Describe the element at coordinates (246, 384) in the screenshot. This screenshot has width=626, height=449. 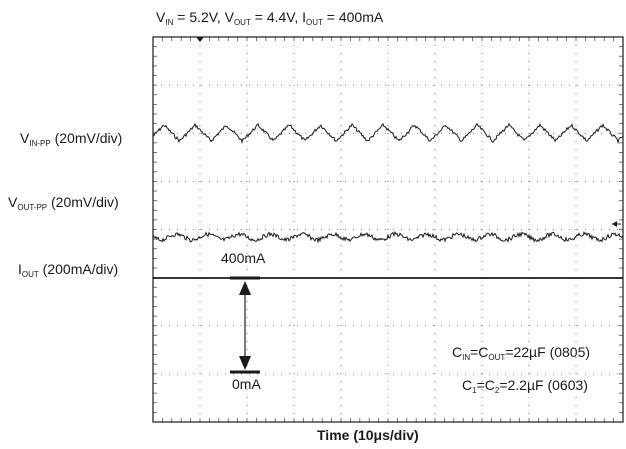
I see `current-low-label: 0mA` at that location.